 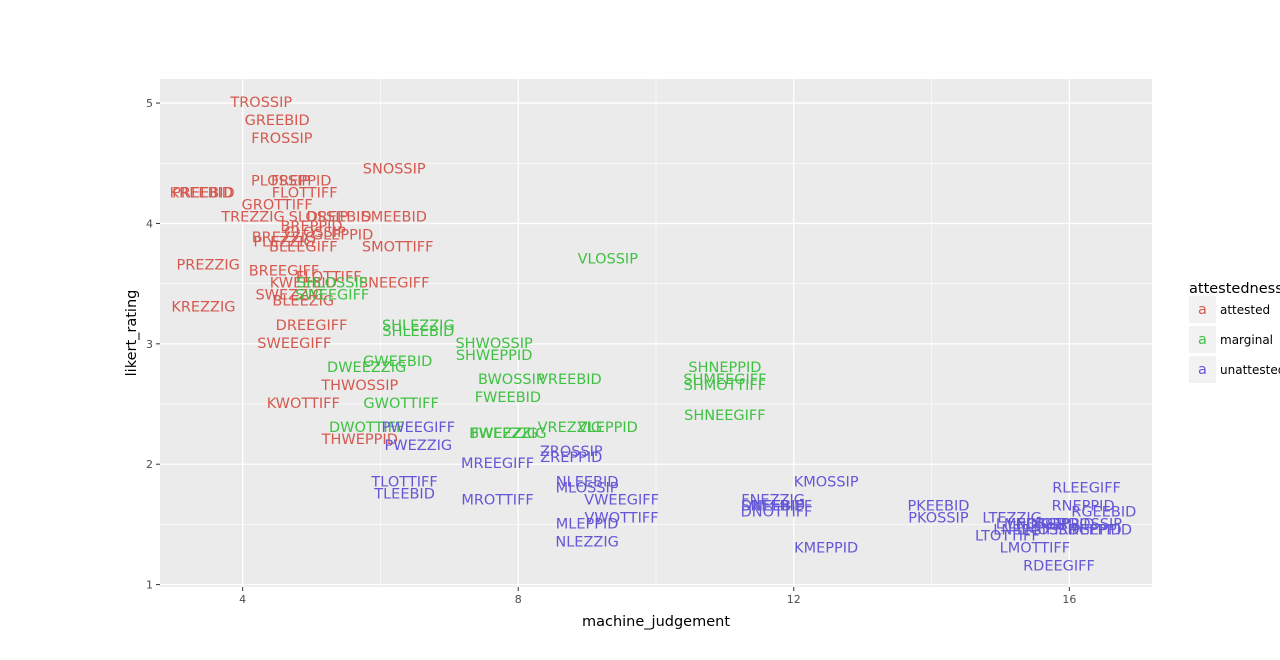 What do you see at coordinates (277, 205) in the screenshot?
I see `data-label: GROTTIFF` at bounding box center [277, 205].